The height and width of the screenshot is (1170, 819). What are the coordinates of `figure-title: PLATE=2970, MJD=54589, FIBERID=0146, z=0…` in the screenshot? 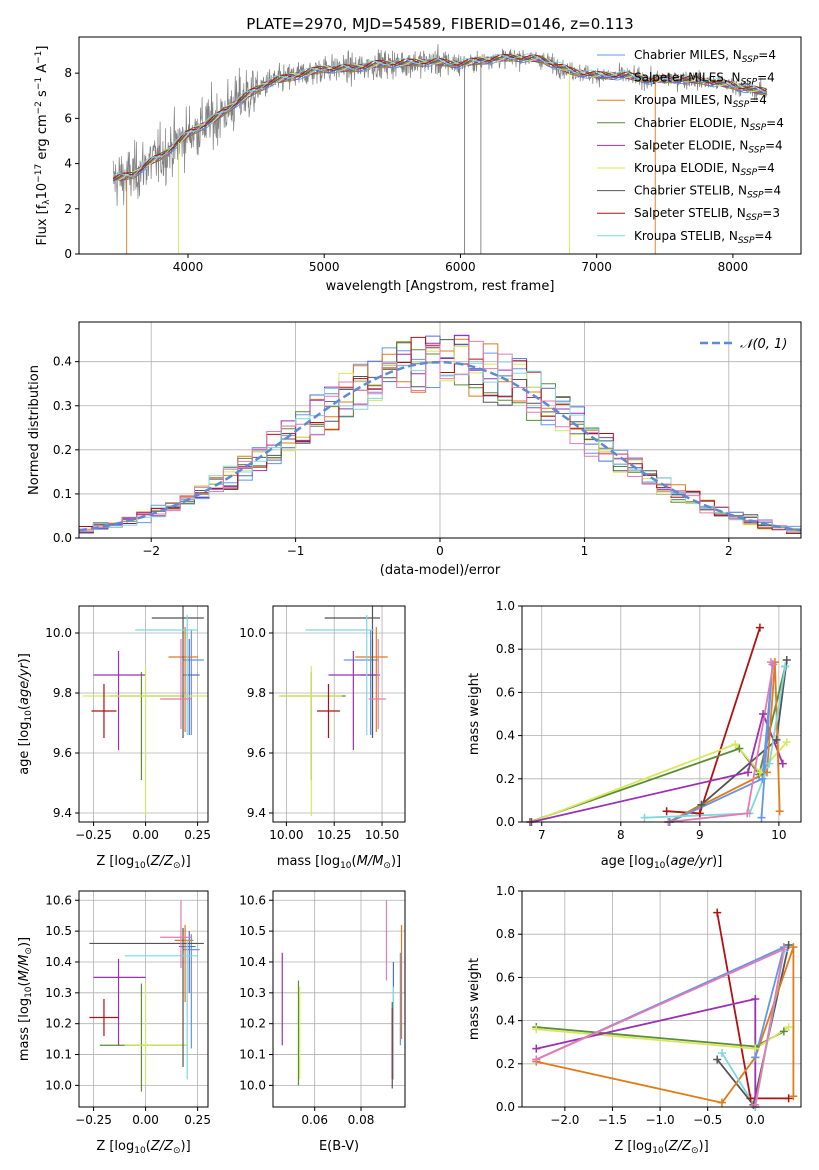 It's located at (439, 24).